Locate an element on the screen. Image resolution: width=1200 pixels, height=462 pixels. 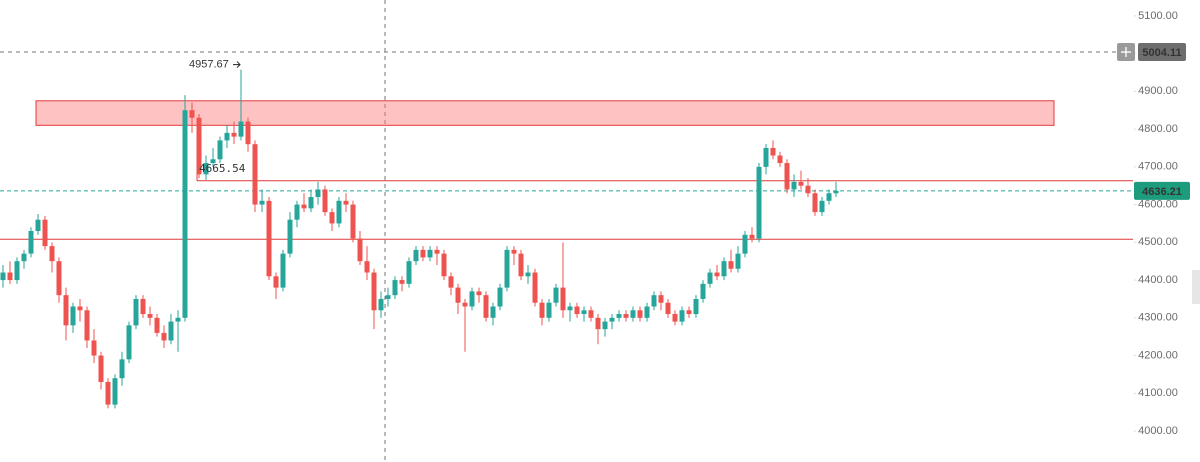
y-tick-label: 4700.00 is located at coordinates (1158, 167).